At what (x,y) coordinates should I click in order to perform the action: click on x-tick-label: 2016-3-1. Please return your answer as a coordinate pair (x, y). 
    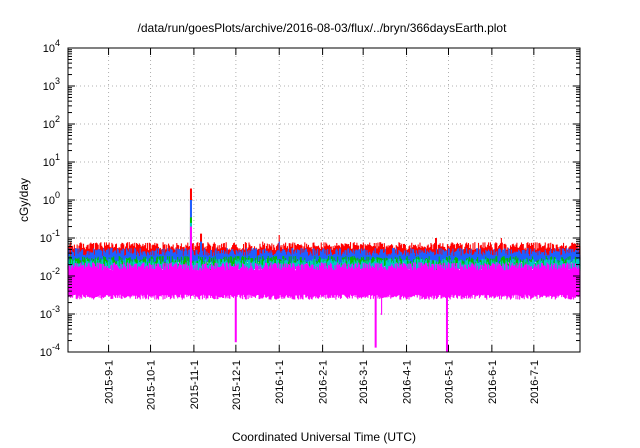
    Looking at the image, I should click on (364, 382).